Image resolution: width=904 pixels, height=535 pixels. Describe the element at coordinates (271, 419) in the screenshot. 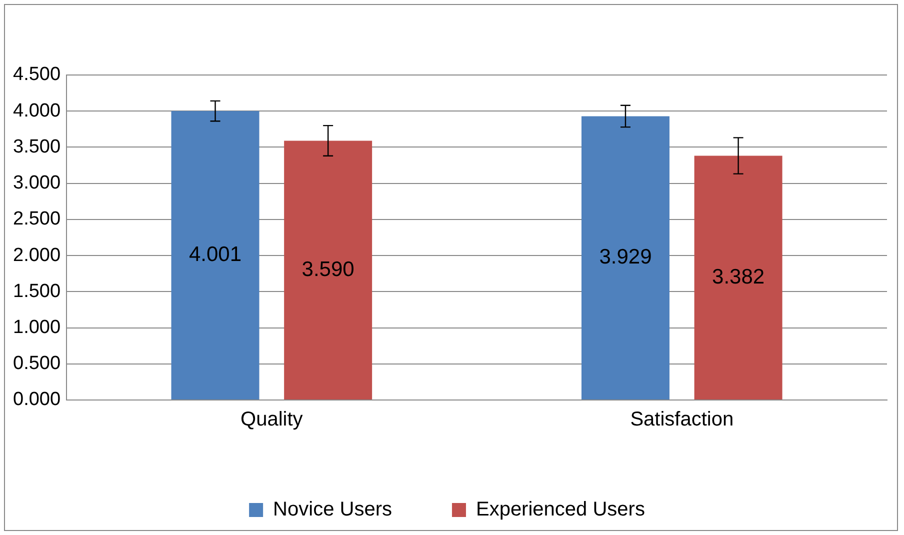

I see `x-tick-label: Quality` at that location.